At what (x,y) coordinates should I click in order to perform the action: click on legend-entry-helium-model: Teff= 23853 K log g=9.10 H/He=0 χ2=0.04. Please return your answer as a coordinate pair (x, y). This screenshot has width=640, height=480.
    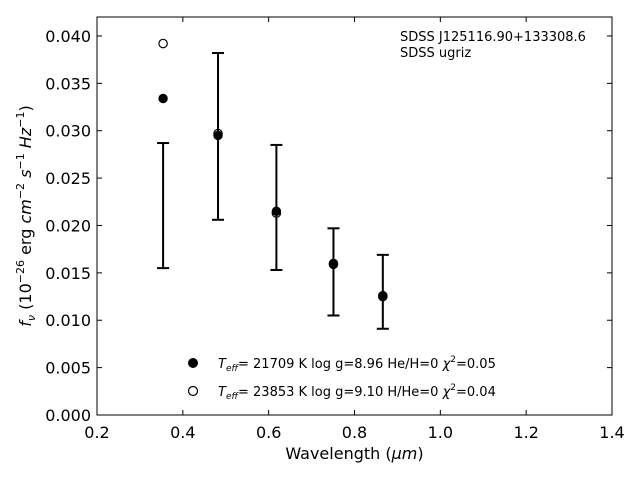
    Looking at the image, I should click on (357, 392).